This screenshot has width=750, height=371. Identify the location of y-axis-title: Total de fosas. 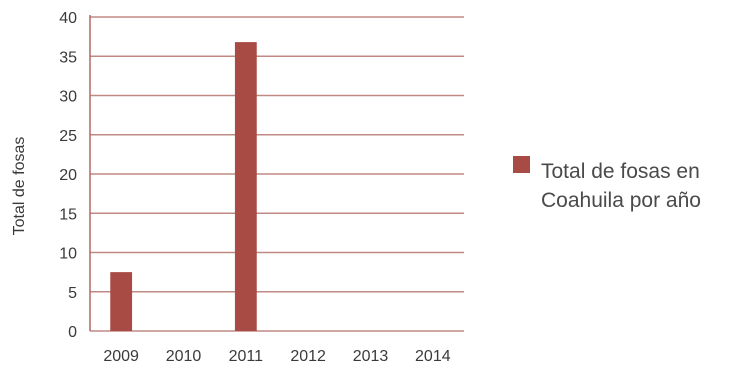
(19, 186).